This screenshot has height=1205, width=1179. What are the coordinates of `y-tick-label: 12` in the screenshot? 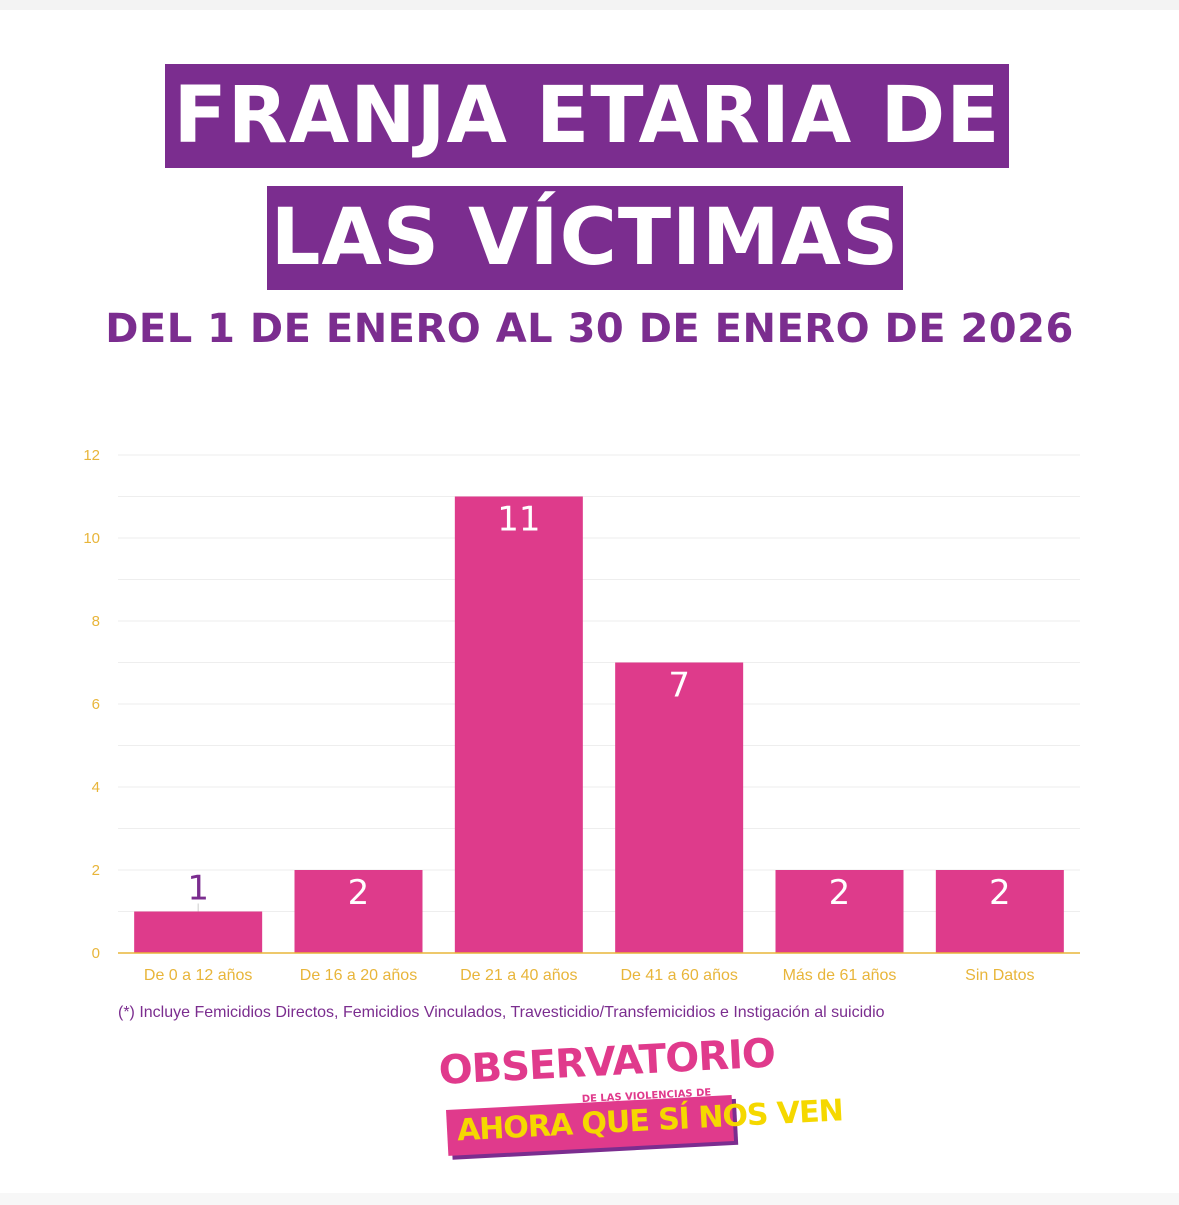 It's located at (91, 455).